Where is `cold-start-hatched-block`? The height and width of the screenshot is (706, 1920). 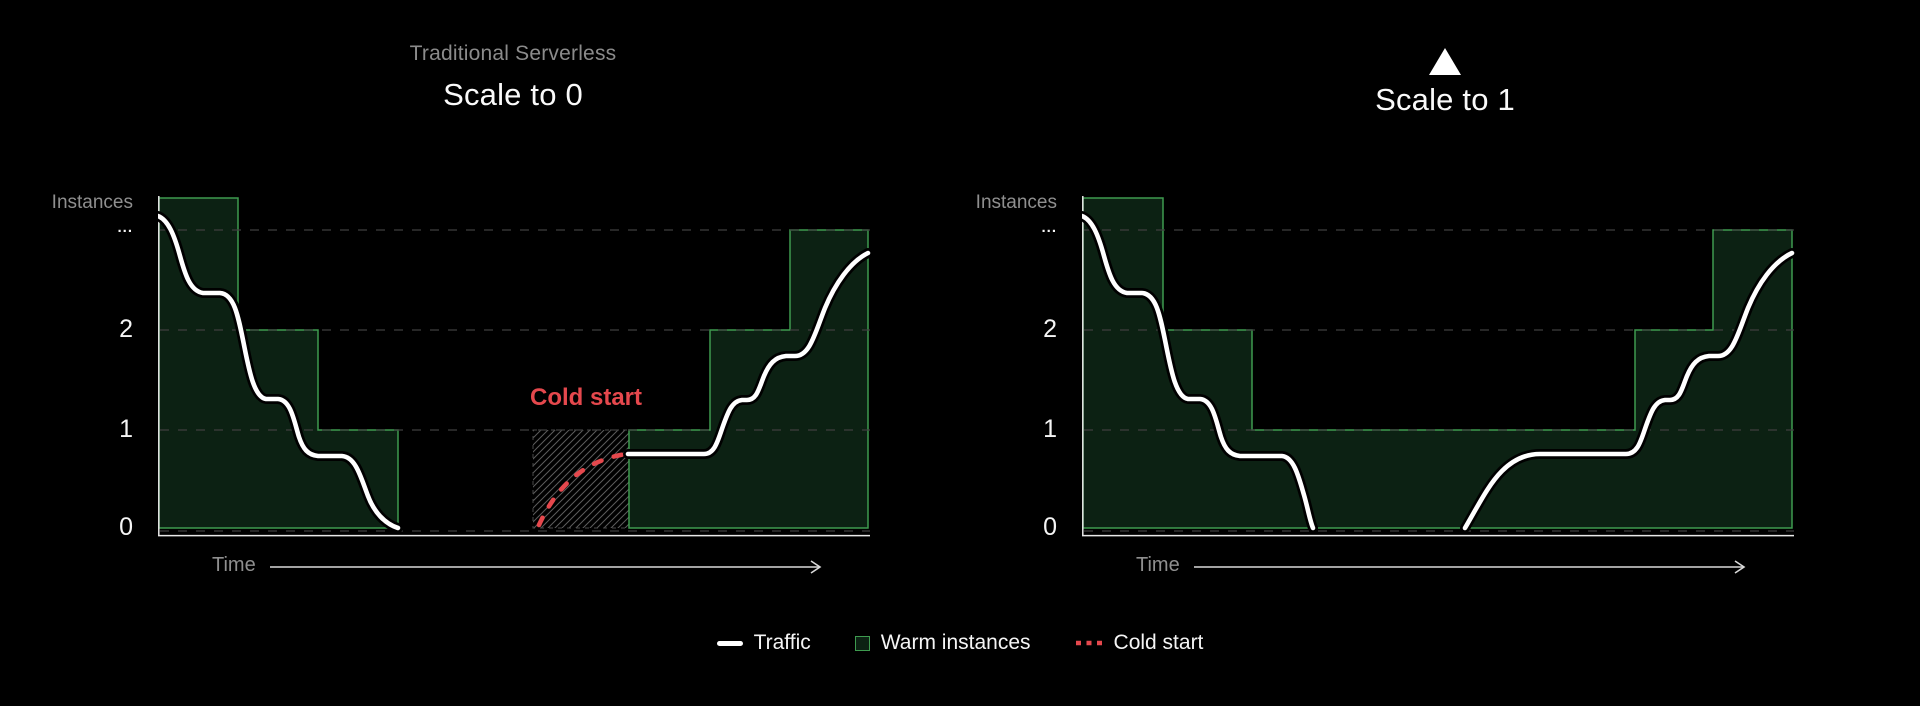
cold-start-hatched-block is located at coordinates (581, 479).